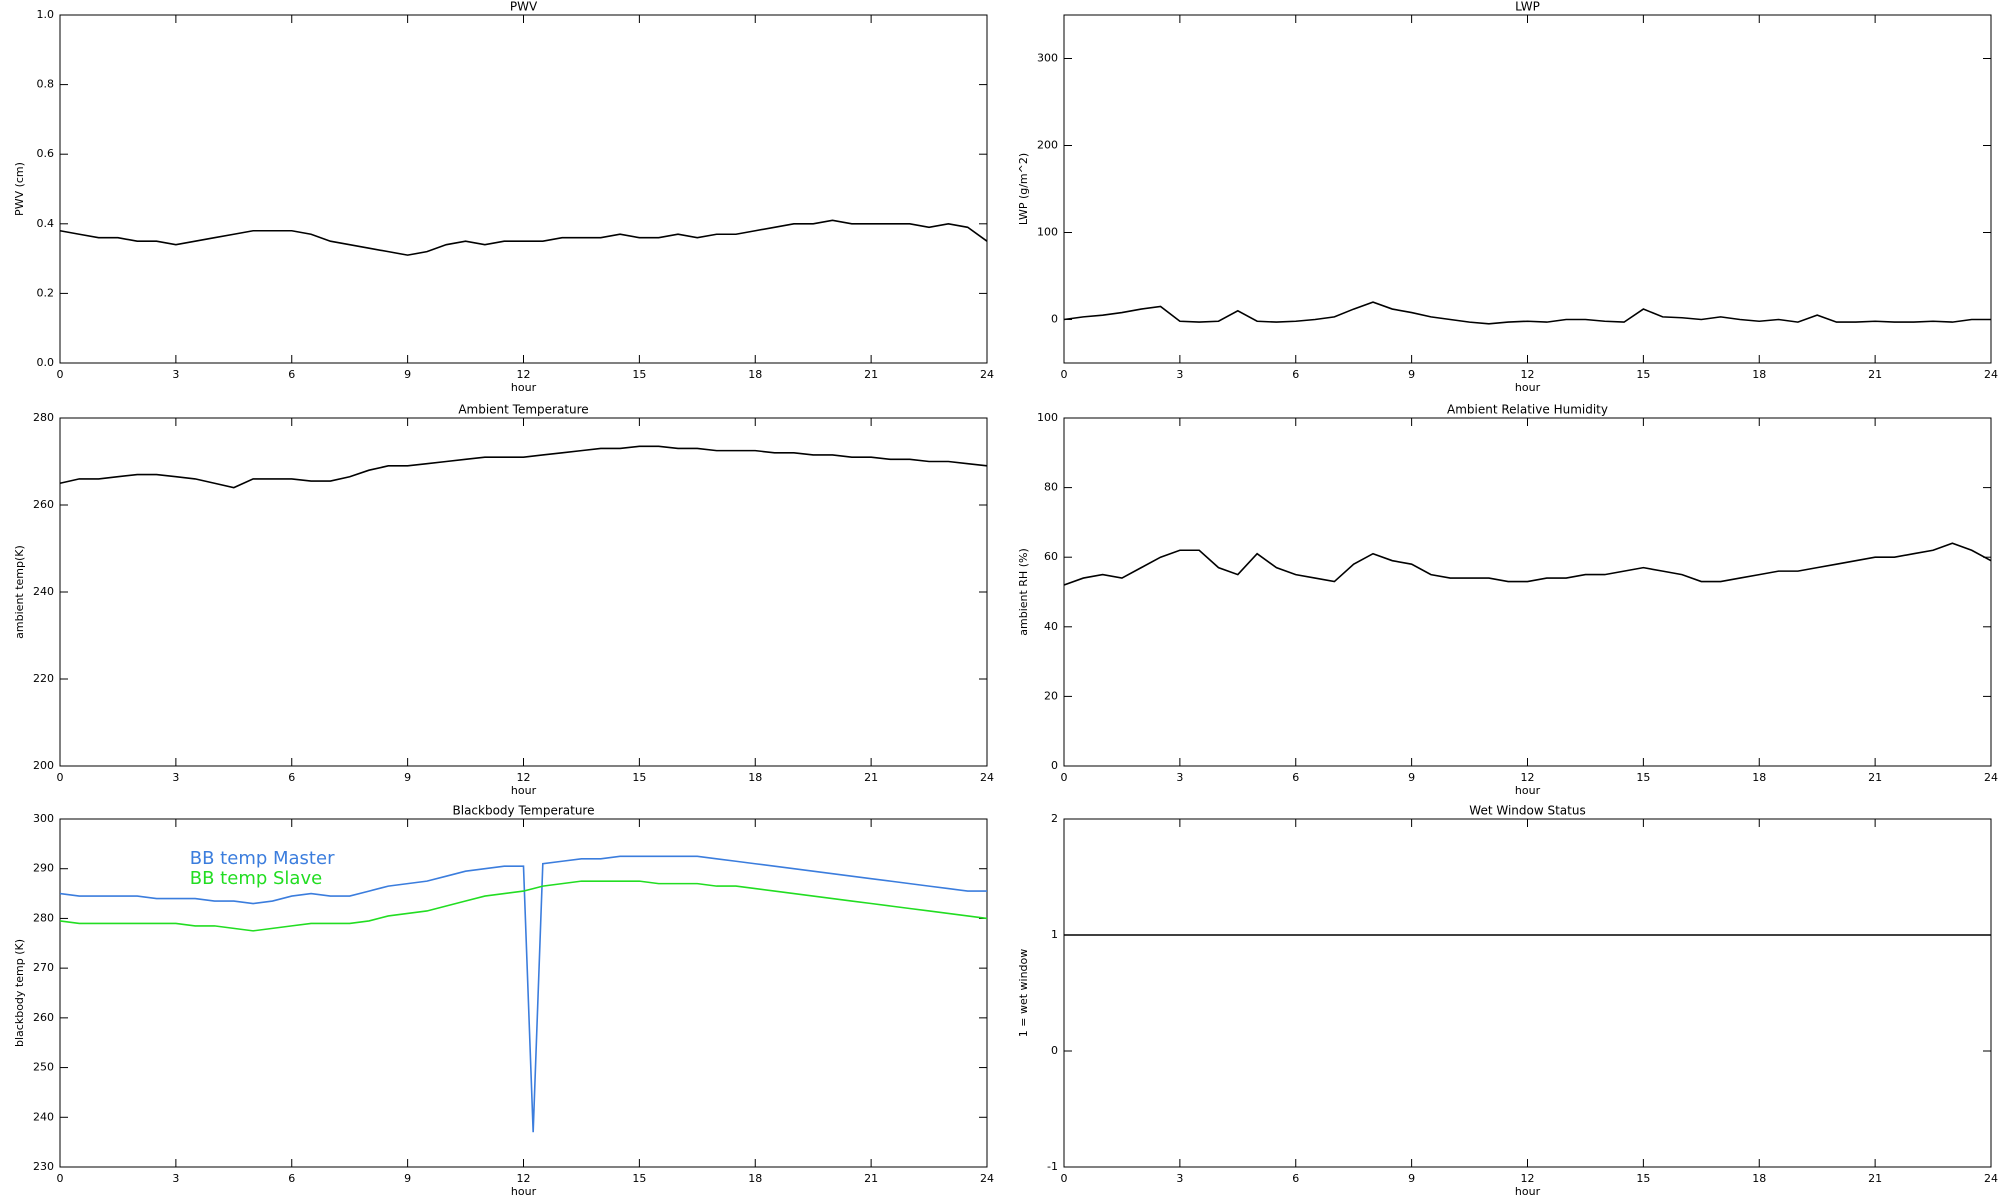 This screenshot has height=1200, width=2000. Describe the element at coordinates (1527, 811) in the screenshot. I see `chart-title: Wet Window Status` at that location.